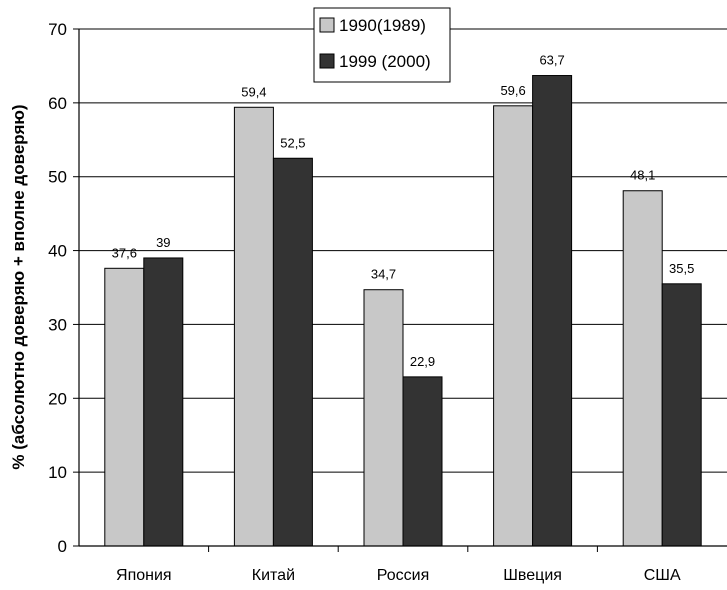 The image size is (727, 590). Describe the element at coordinates (18, 286) in the screenshot. I see `y-axis-label: % (абсолютно доверяю + вполне доверяю)` at that location.